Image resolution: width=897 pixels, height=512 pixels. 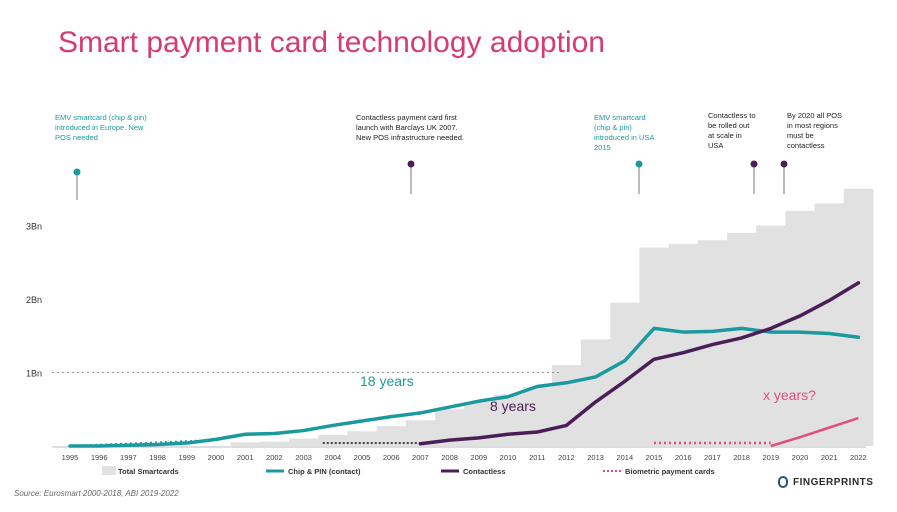 What do you see at coordinates (216, 457) in the screenshot?
I see `x-tick-label: 2000` at bounding box center [216, 457].